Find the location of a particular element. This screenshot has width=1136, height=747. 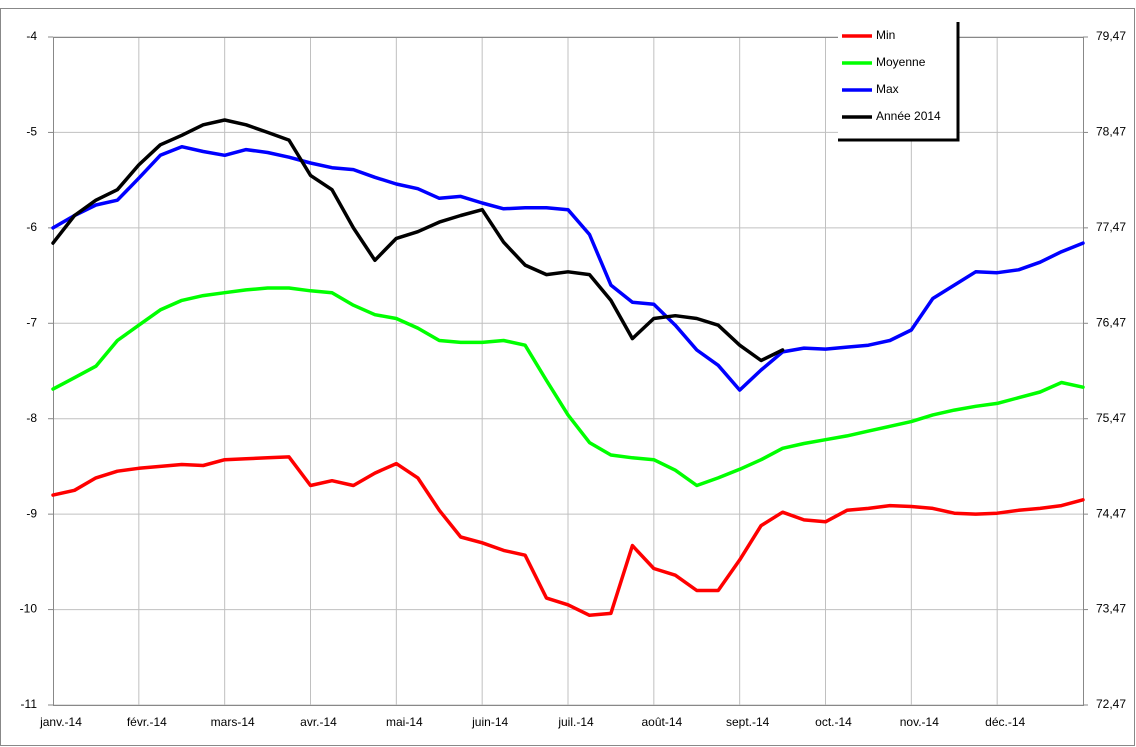

y-tick-label: -5 is located at coordinates (31, 132).